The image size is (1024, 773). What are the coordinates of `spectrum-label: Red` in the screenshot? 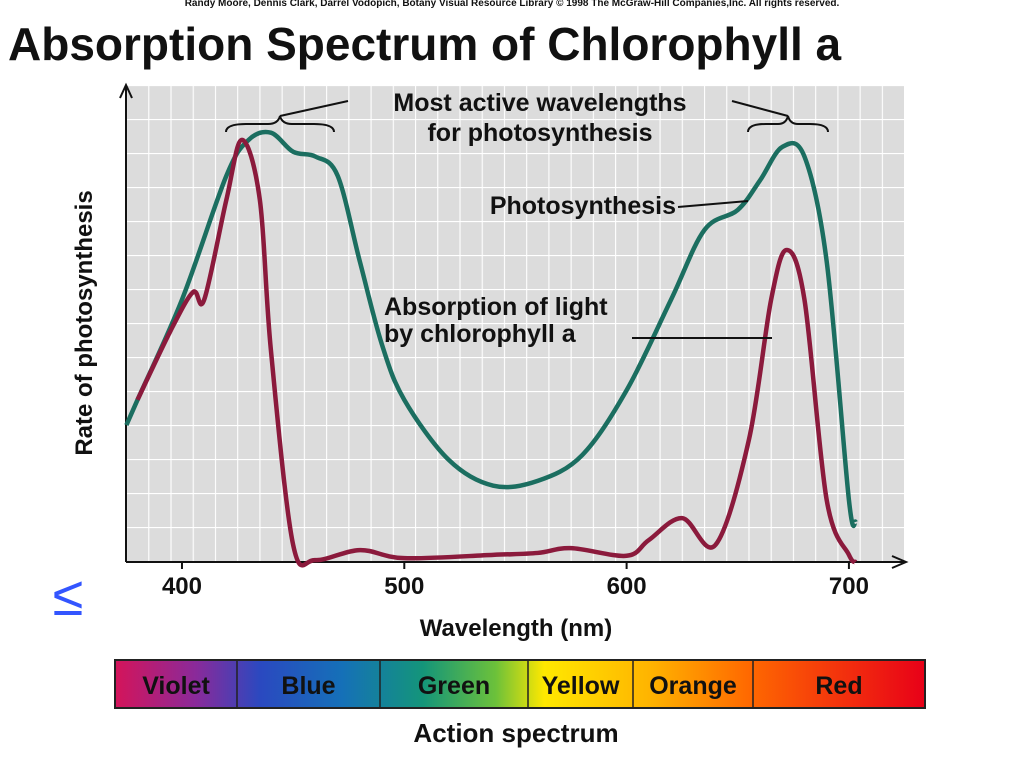 It's located at (838, 686).